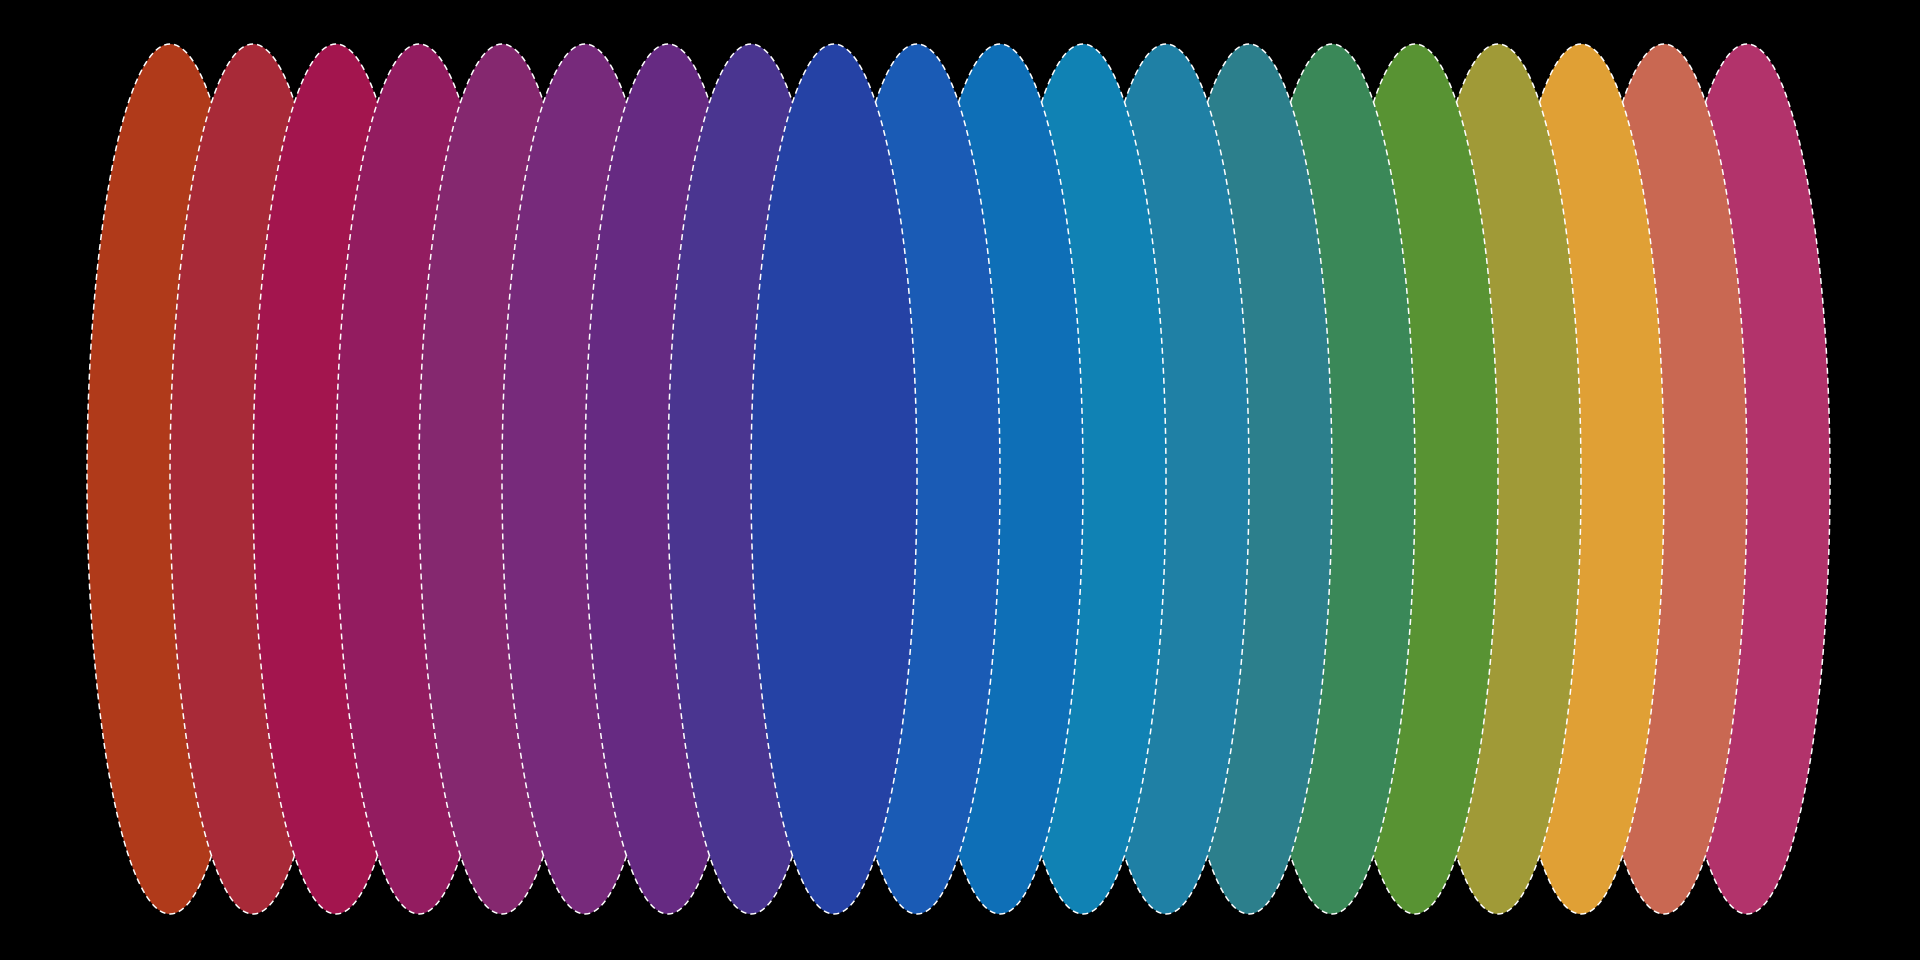 The height and width of the screenshot is (960, 1920). I want to click on ellipse, so click(834, 479).